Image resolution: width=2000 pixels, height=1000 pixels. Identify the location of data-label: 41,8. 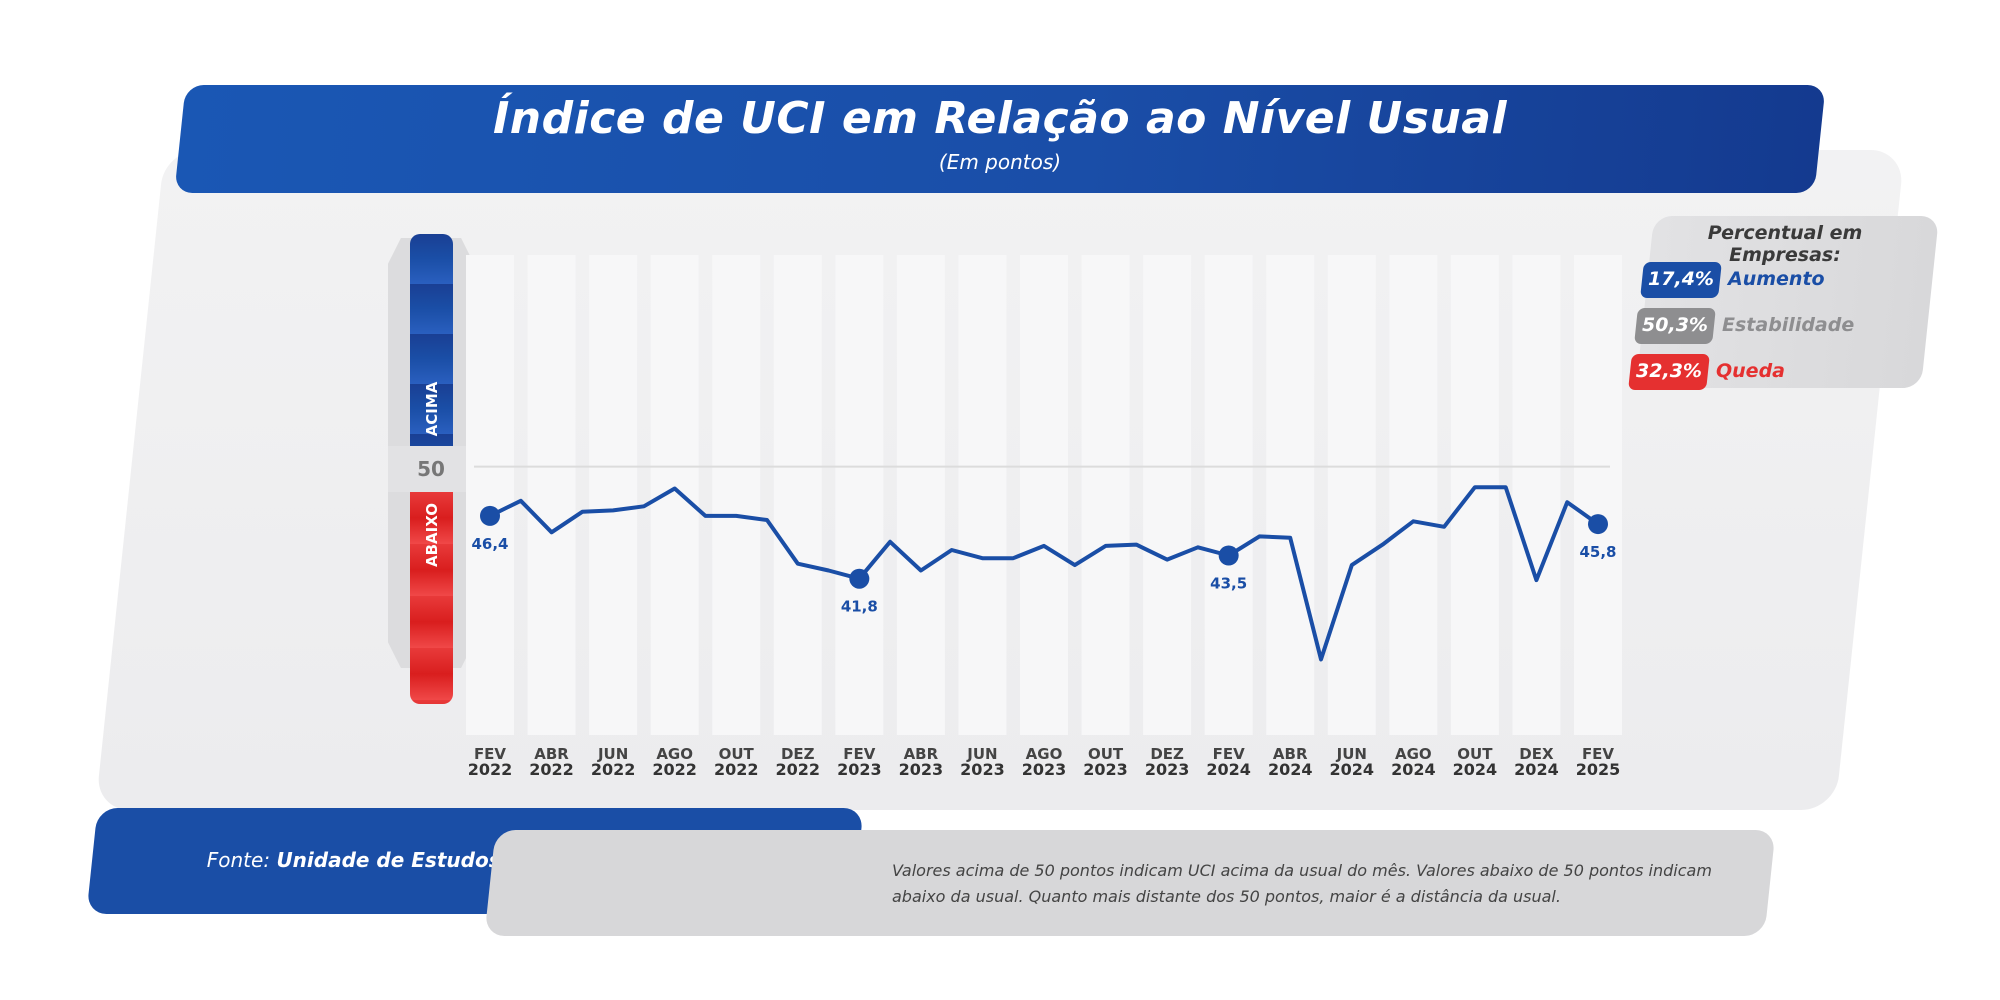
(859, 607).